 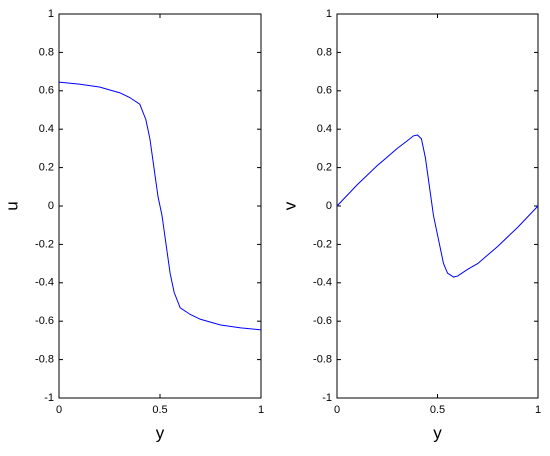 I want to click on y-axis-label: u, so click(x=11, y=205).